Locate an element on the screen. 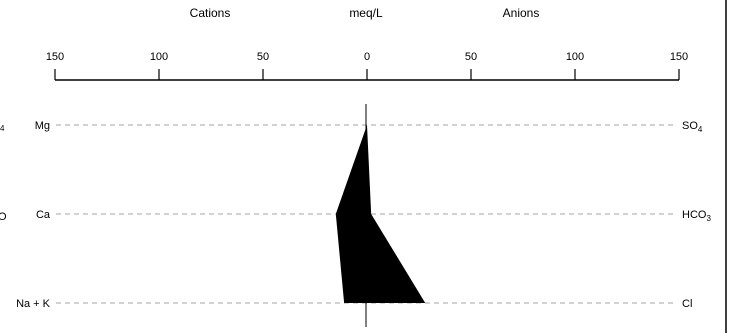 The image size is (730, 333). x-tick-label-6: 150 is located at coordinates (679, 57).